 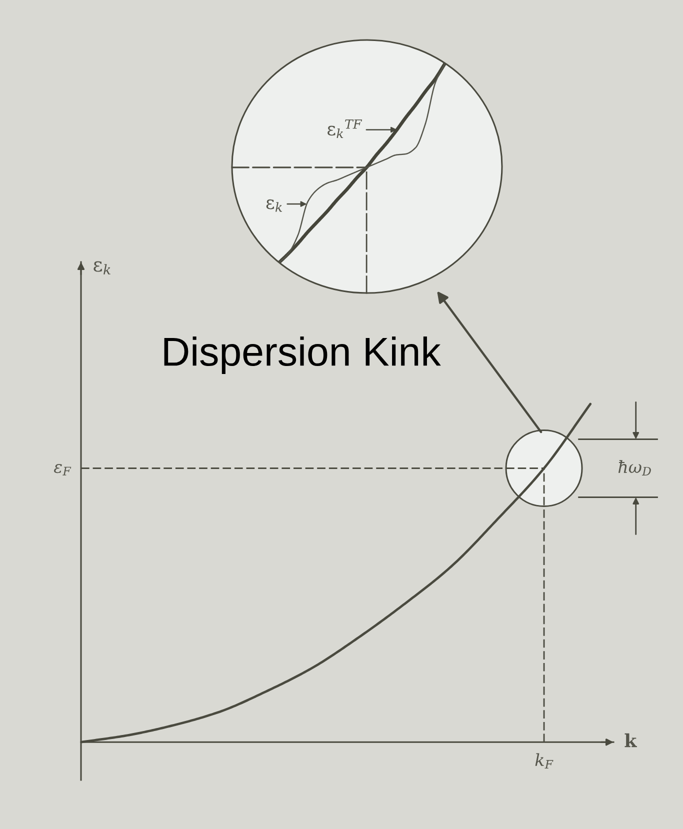 I want to click on text: k$_{F}$, so click(x=544, y=760).